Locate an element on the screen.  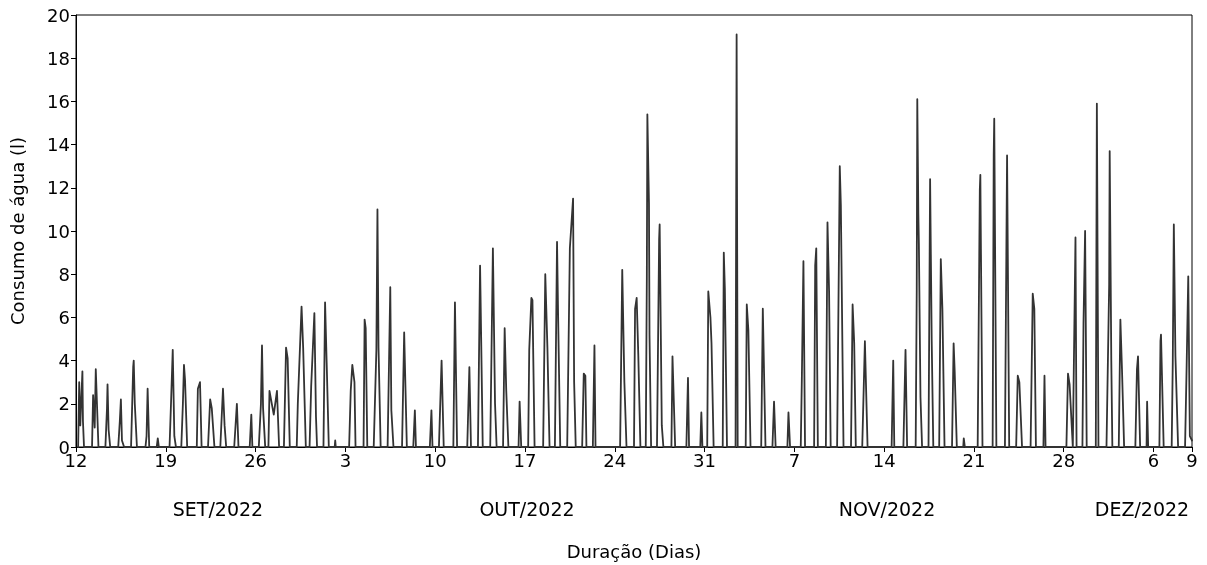
x-tick-label: 17 is located at coordinates (525, 460).